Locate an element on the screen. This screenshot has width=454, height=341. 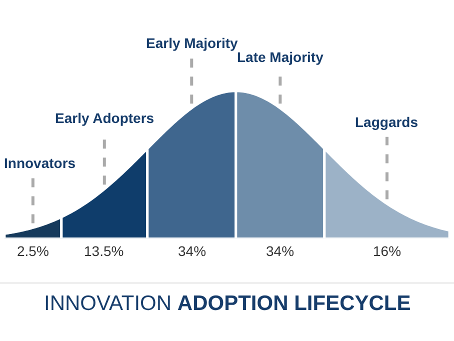
data-label: 16% is located at coordinates (387, 251).